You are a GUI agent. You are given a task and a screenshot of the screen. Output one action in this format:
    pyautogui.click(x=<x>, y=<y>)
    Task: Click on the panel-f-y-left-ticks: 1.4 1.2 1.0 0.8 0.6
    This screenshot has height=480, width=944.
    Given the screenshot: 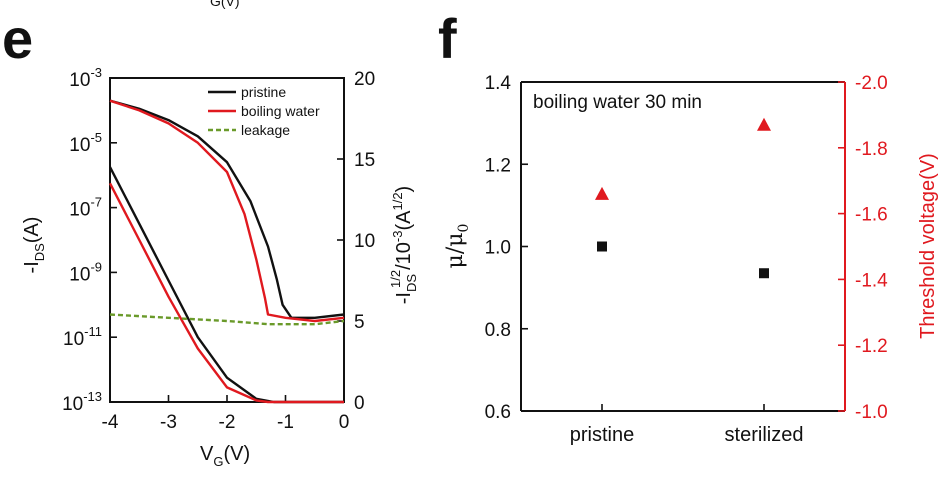 What is the action you would take?
    pyautogui.click(x=506, y=248)
    